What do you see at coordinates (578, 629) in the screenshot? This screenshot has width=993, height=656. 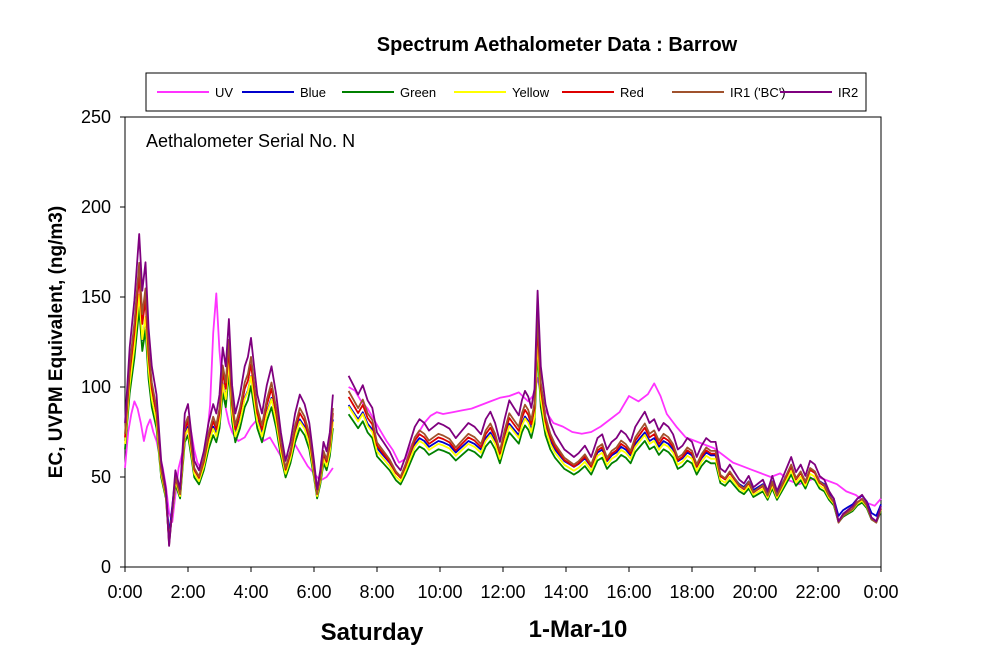 I see `date-label: 1-Mar-10` at bounding box center [578, 629].